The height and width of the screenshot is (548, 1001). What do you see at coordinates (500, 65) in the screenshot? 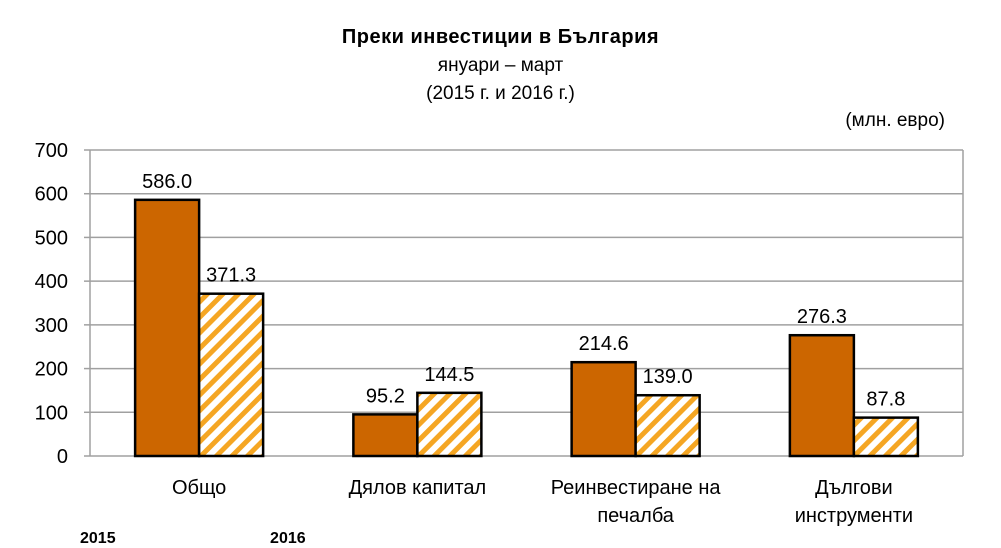
I see `chart-subtitle-period: януари – март` at bounding box center [500, 65].